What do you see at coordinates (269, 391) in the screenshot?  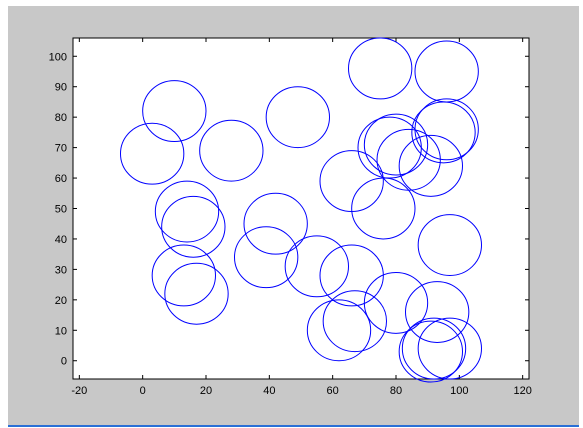 I see `x-tick-label: 40` at bounding box center [269, 391].